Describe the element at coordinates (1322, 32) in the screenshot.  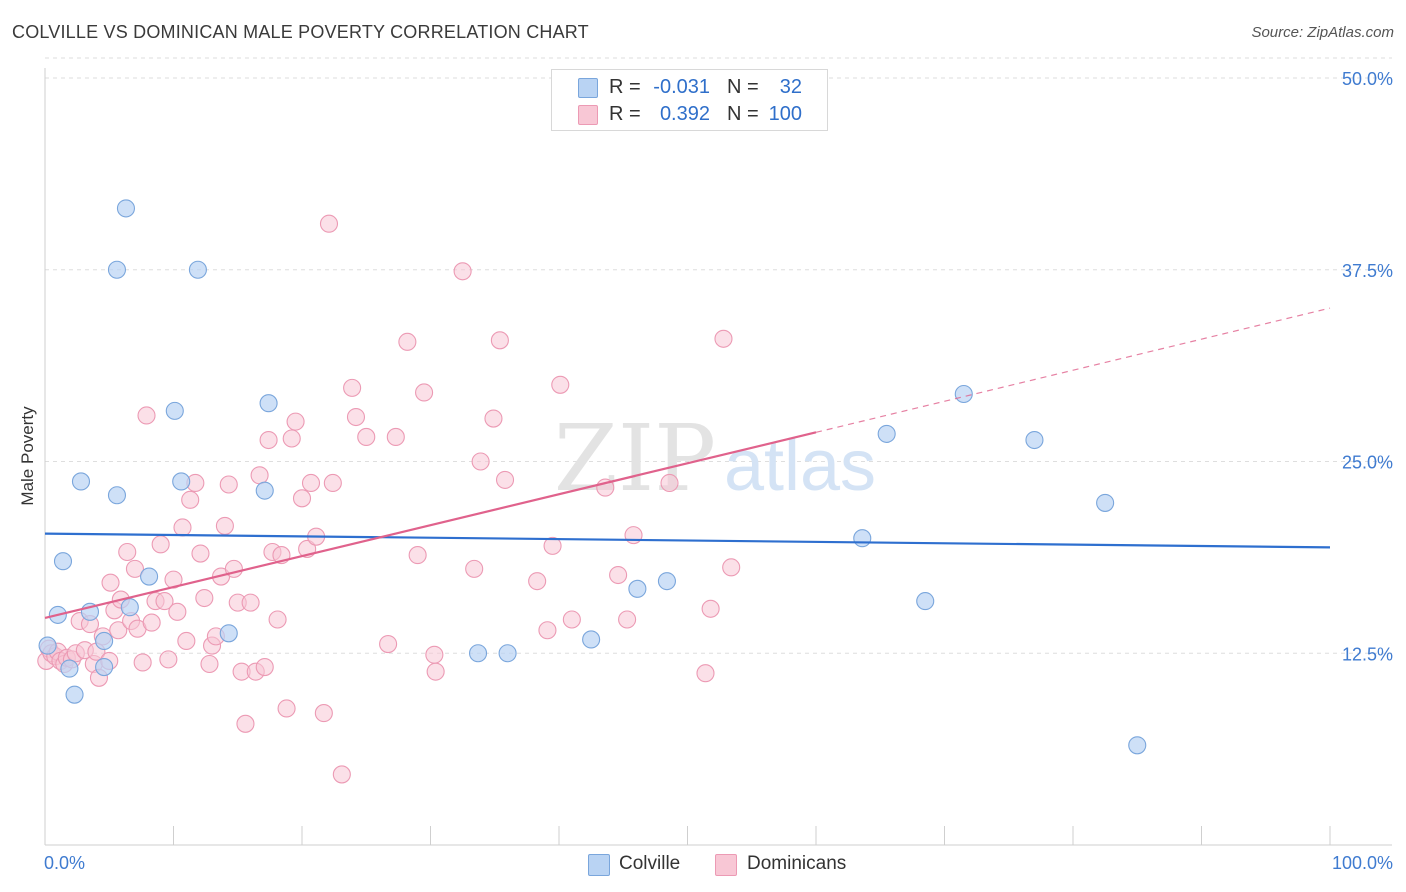
I see `source-label: Source: ZipAtlas.com` at that location.